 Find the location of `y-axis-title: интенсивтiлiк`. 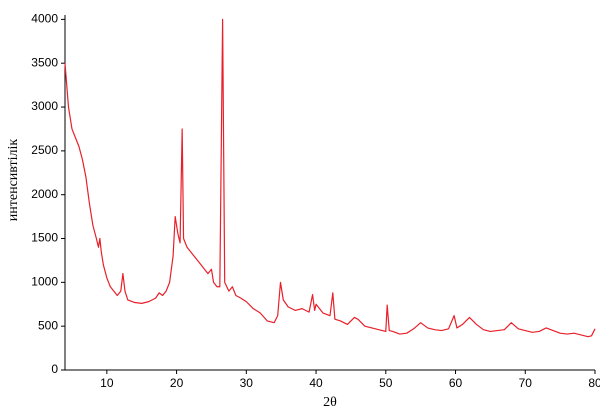

y-axis-title: интенсивтiлiк is located at coordinates (13, 180).